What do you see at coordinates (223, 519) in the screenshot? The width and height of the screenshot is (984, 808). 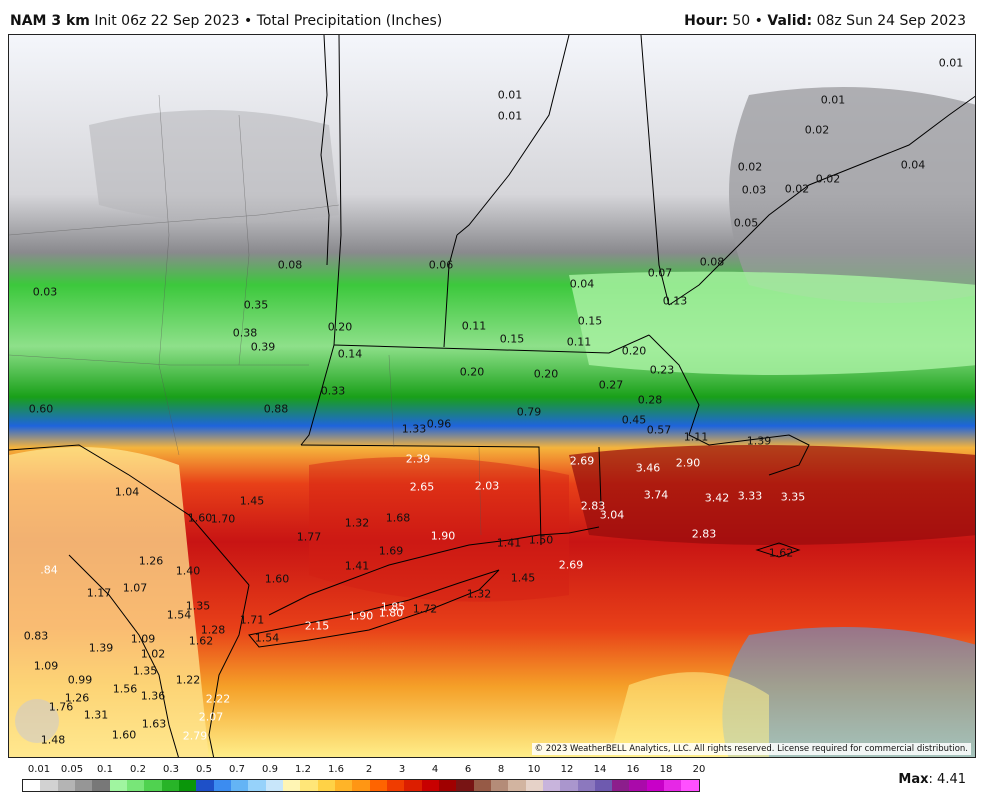 I see `precip-value-label: 1.70` at bounding box center [223, 519].